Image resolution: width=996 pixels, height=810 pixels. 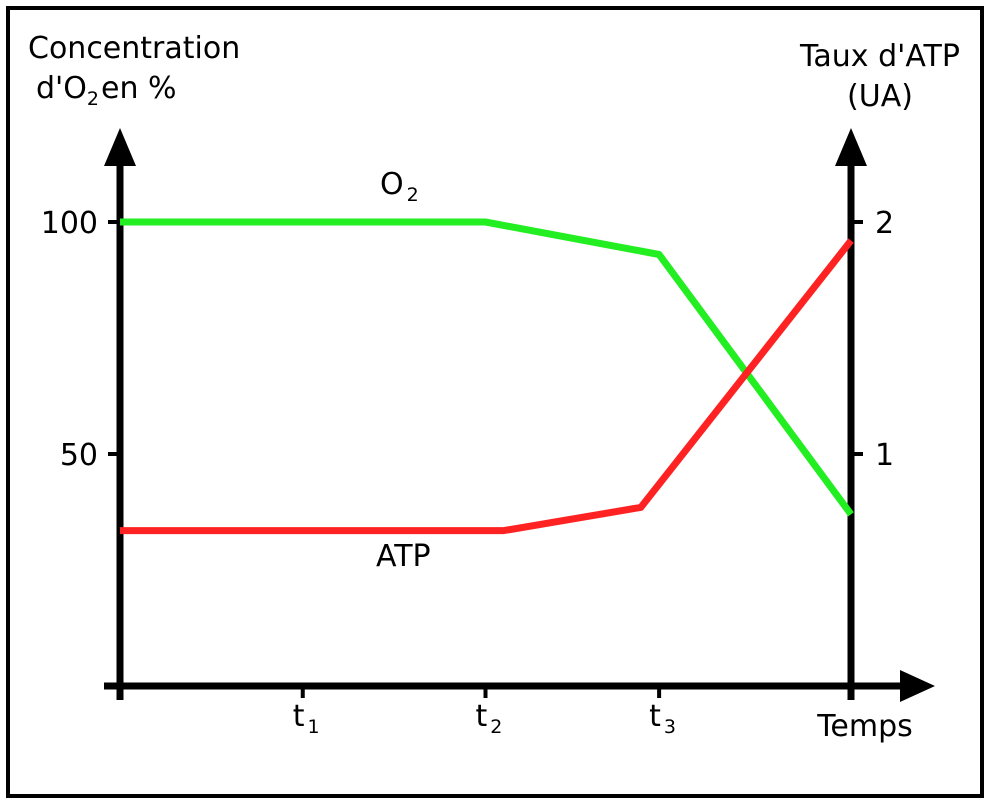 What do you see at coordinates (120, 147) in the screenshot?
I see `y-left-axis-arrow` at bounding box center [120, 147].